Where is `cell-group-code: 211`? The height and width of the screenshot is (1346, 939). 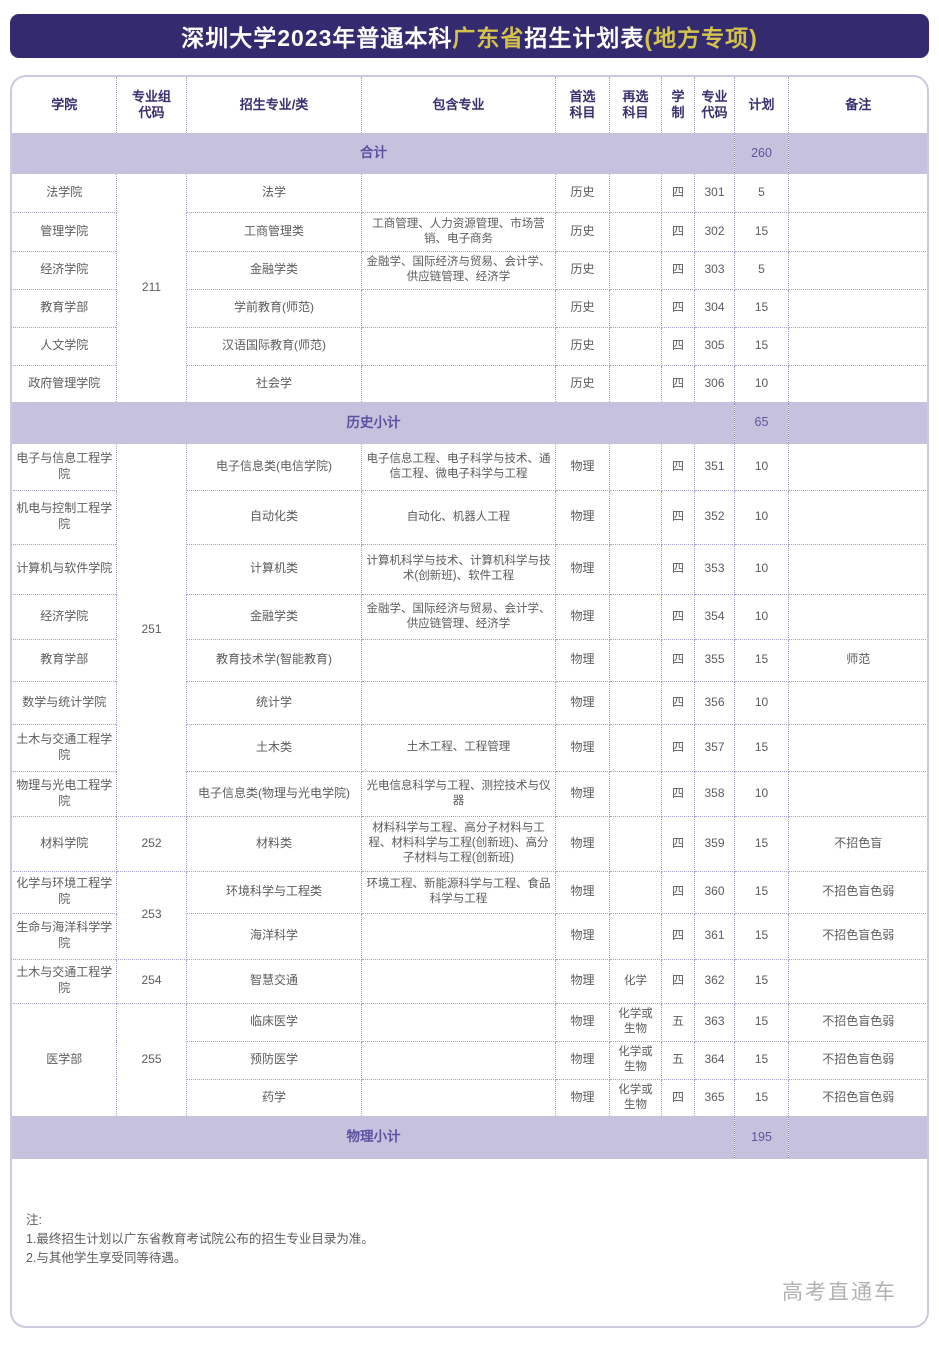 cell-group-code: 211 is located at coordinates (151, 287).